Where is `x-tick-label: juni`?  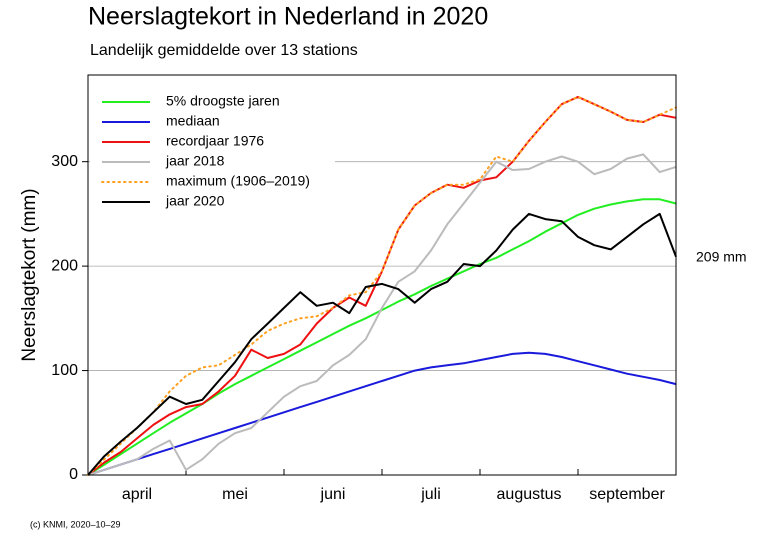 x-tick-label: juni is located at coordinates (333, 494).